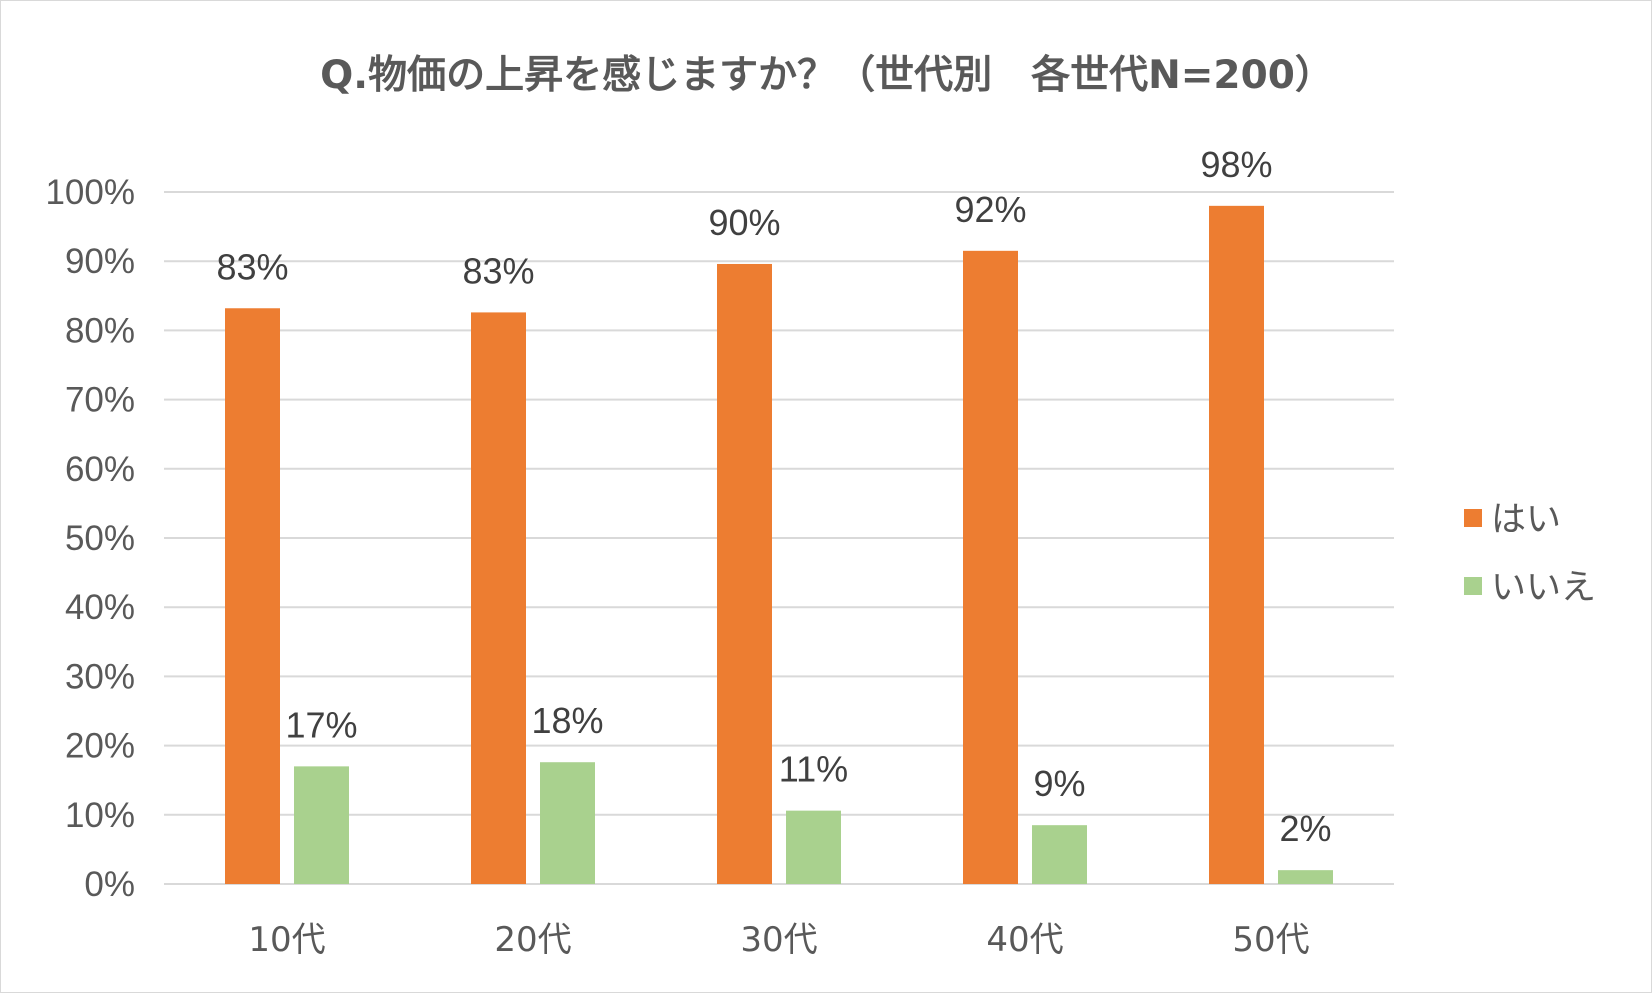  I want to click on y-tick-label: 50%, so click(100, 538).